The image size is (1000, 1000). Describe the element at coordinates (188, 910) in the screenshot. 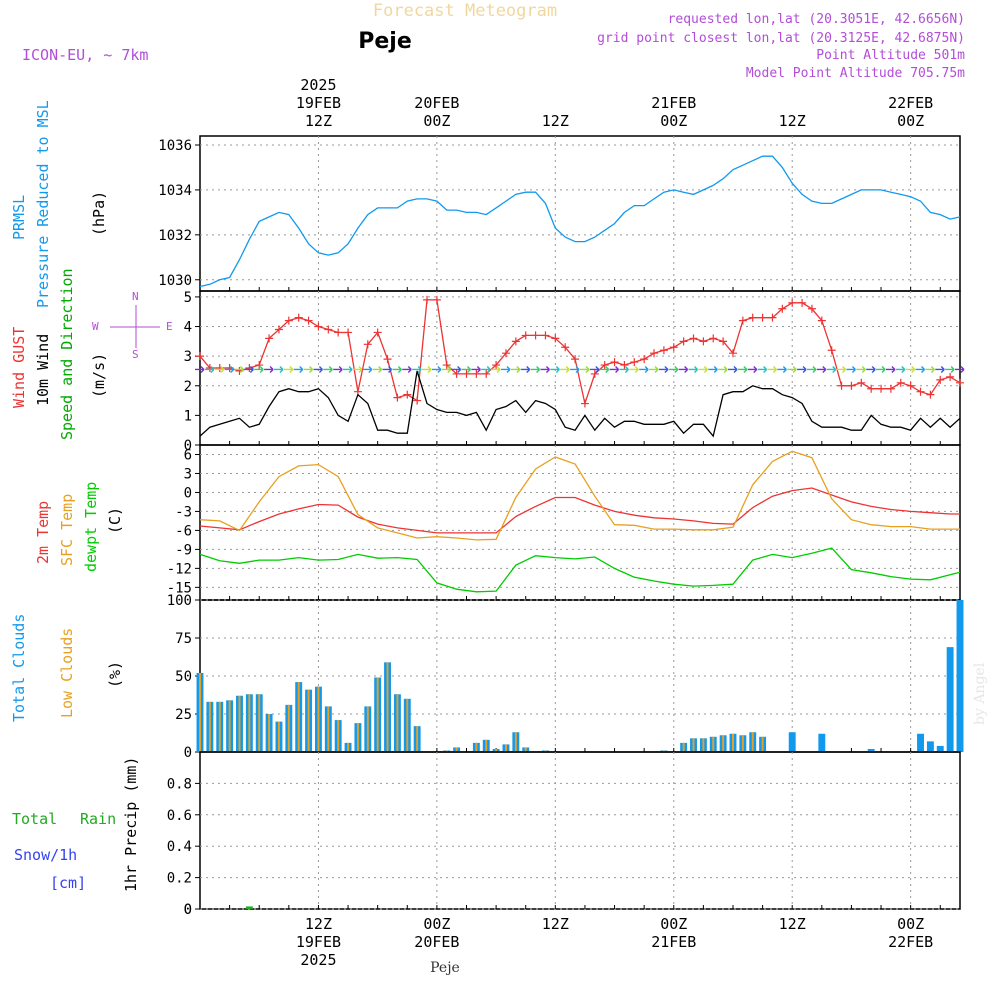

I see `y-tick-label: 0` at that location.